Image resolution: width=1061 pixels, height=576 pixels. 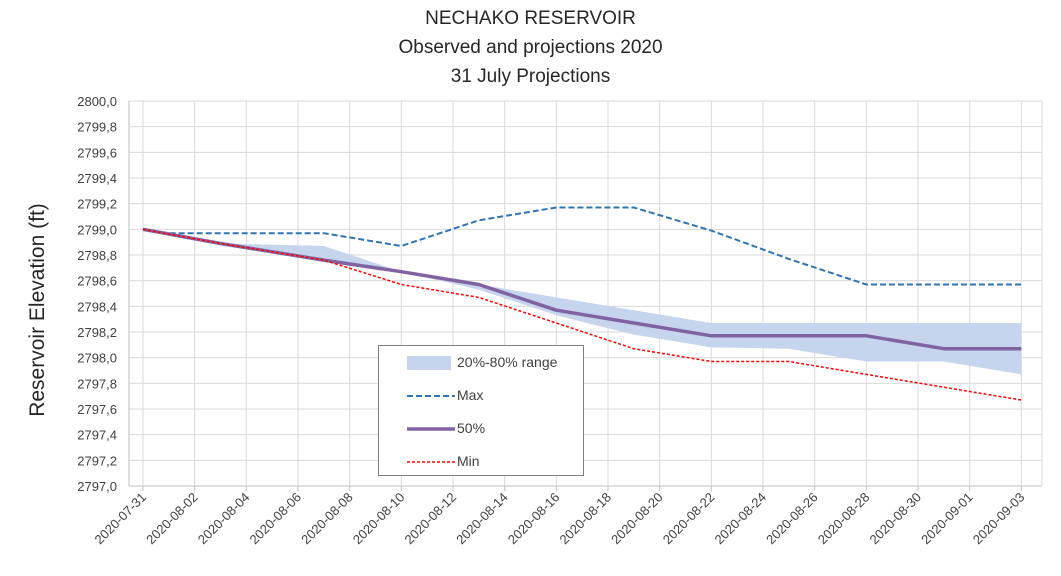 What do you see at coordinates (637, 519) in the screenshot?
I see `x-tick-label: 2020-08-20` at bounding box center [637, 519].